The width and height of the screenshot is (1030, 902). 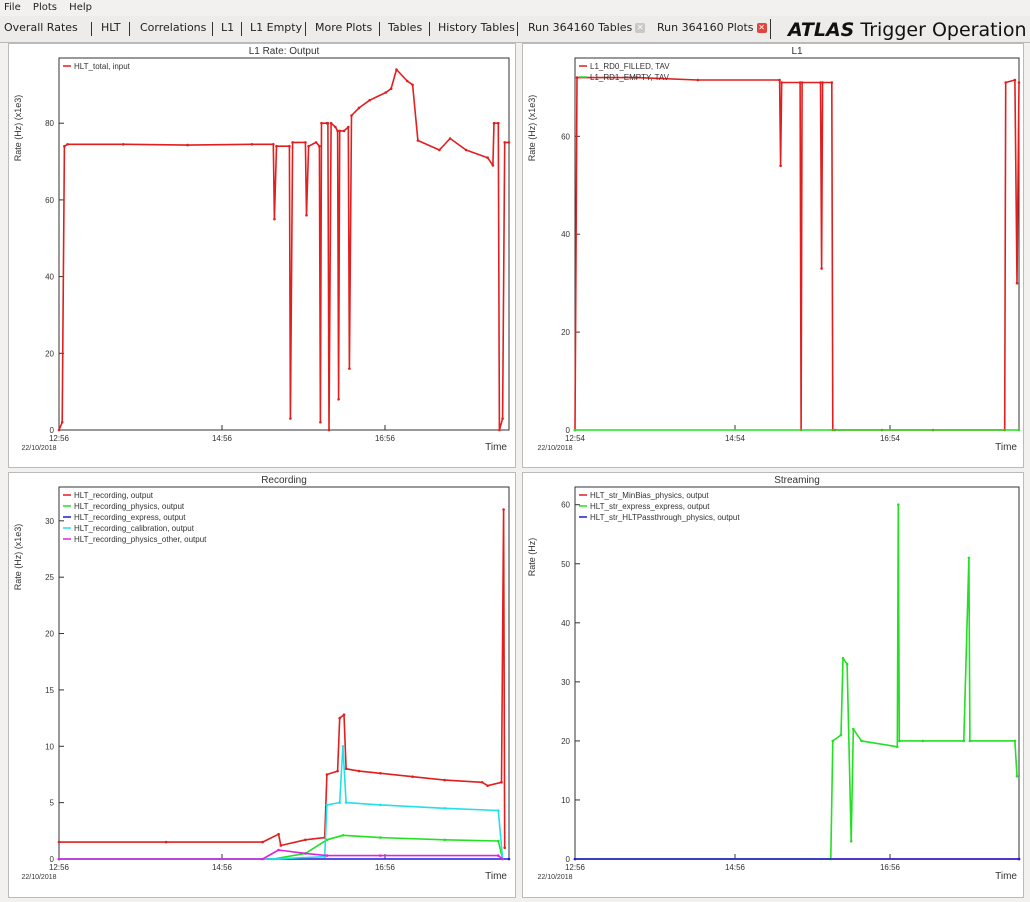 What do you see at coordinates (565, 682) in the screenshot?
I see `y-tick-label: 30` at bounding box center [565, 682].